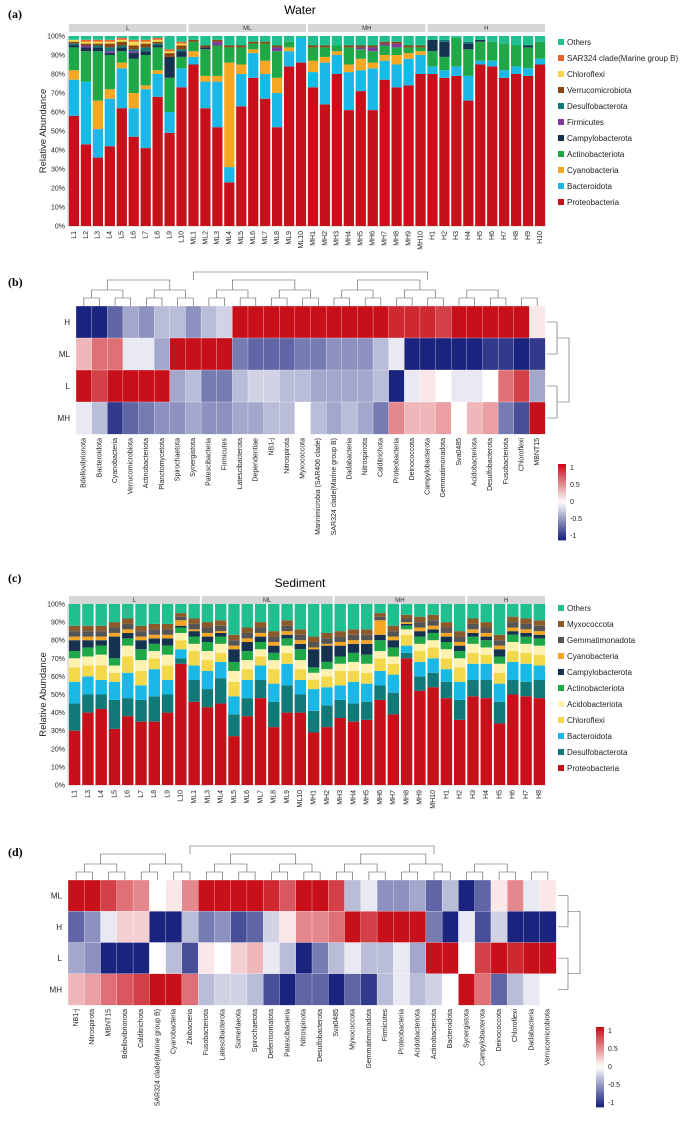 The width and height of the screenshot is (685, 1126). Describe the element at coordinates (349, 459) in the screenshot. I see `heatmap-column-label: Dadabacteria` at that location.